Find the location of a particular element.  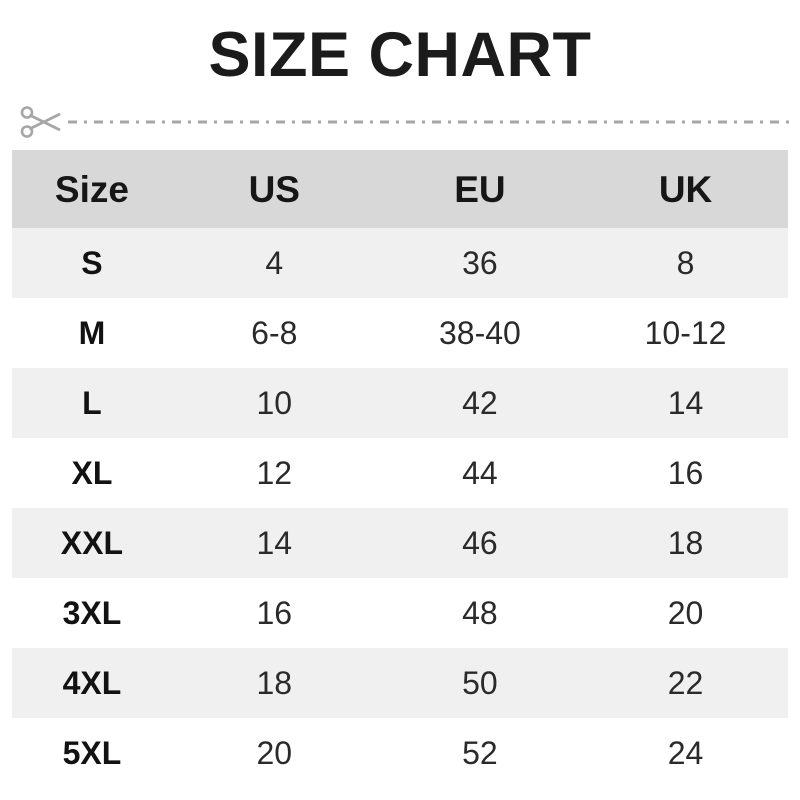

us-value: 12 is located at coordinates (274, 473).